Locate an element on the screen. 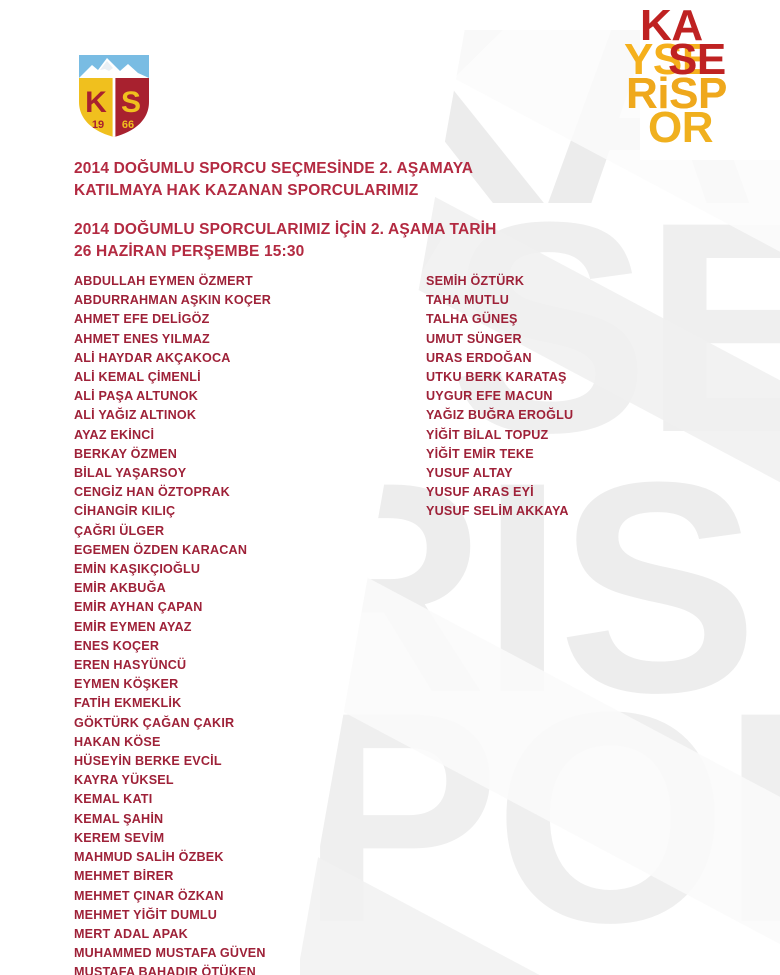 The height and width of the screenshot is (975, 780). athlete-name: MAHMUD SALİH ÖZBEK is located at coordinates (149, 857).